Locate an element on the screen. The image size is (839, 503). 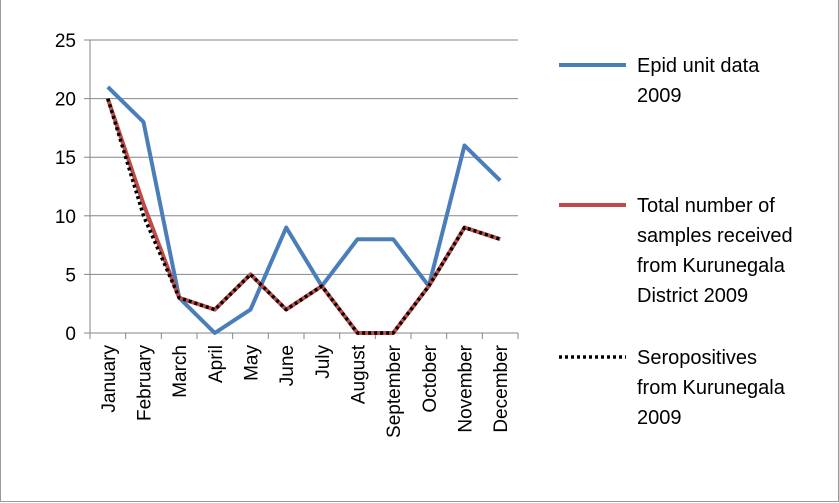
x-tick-label: December is located at coordinates (501, 388).